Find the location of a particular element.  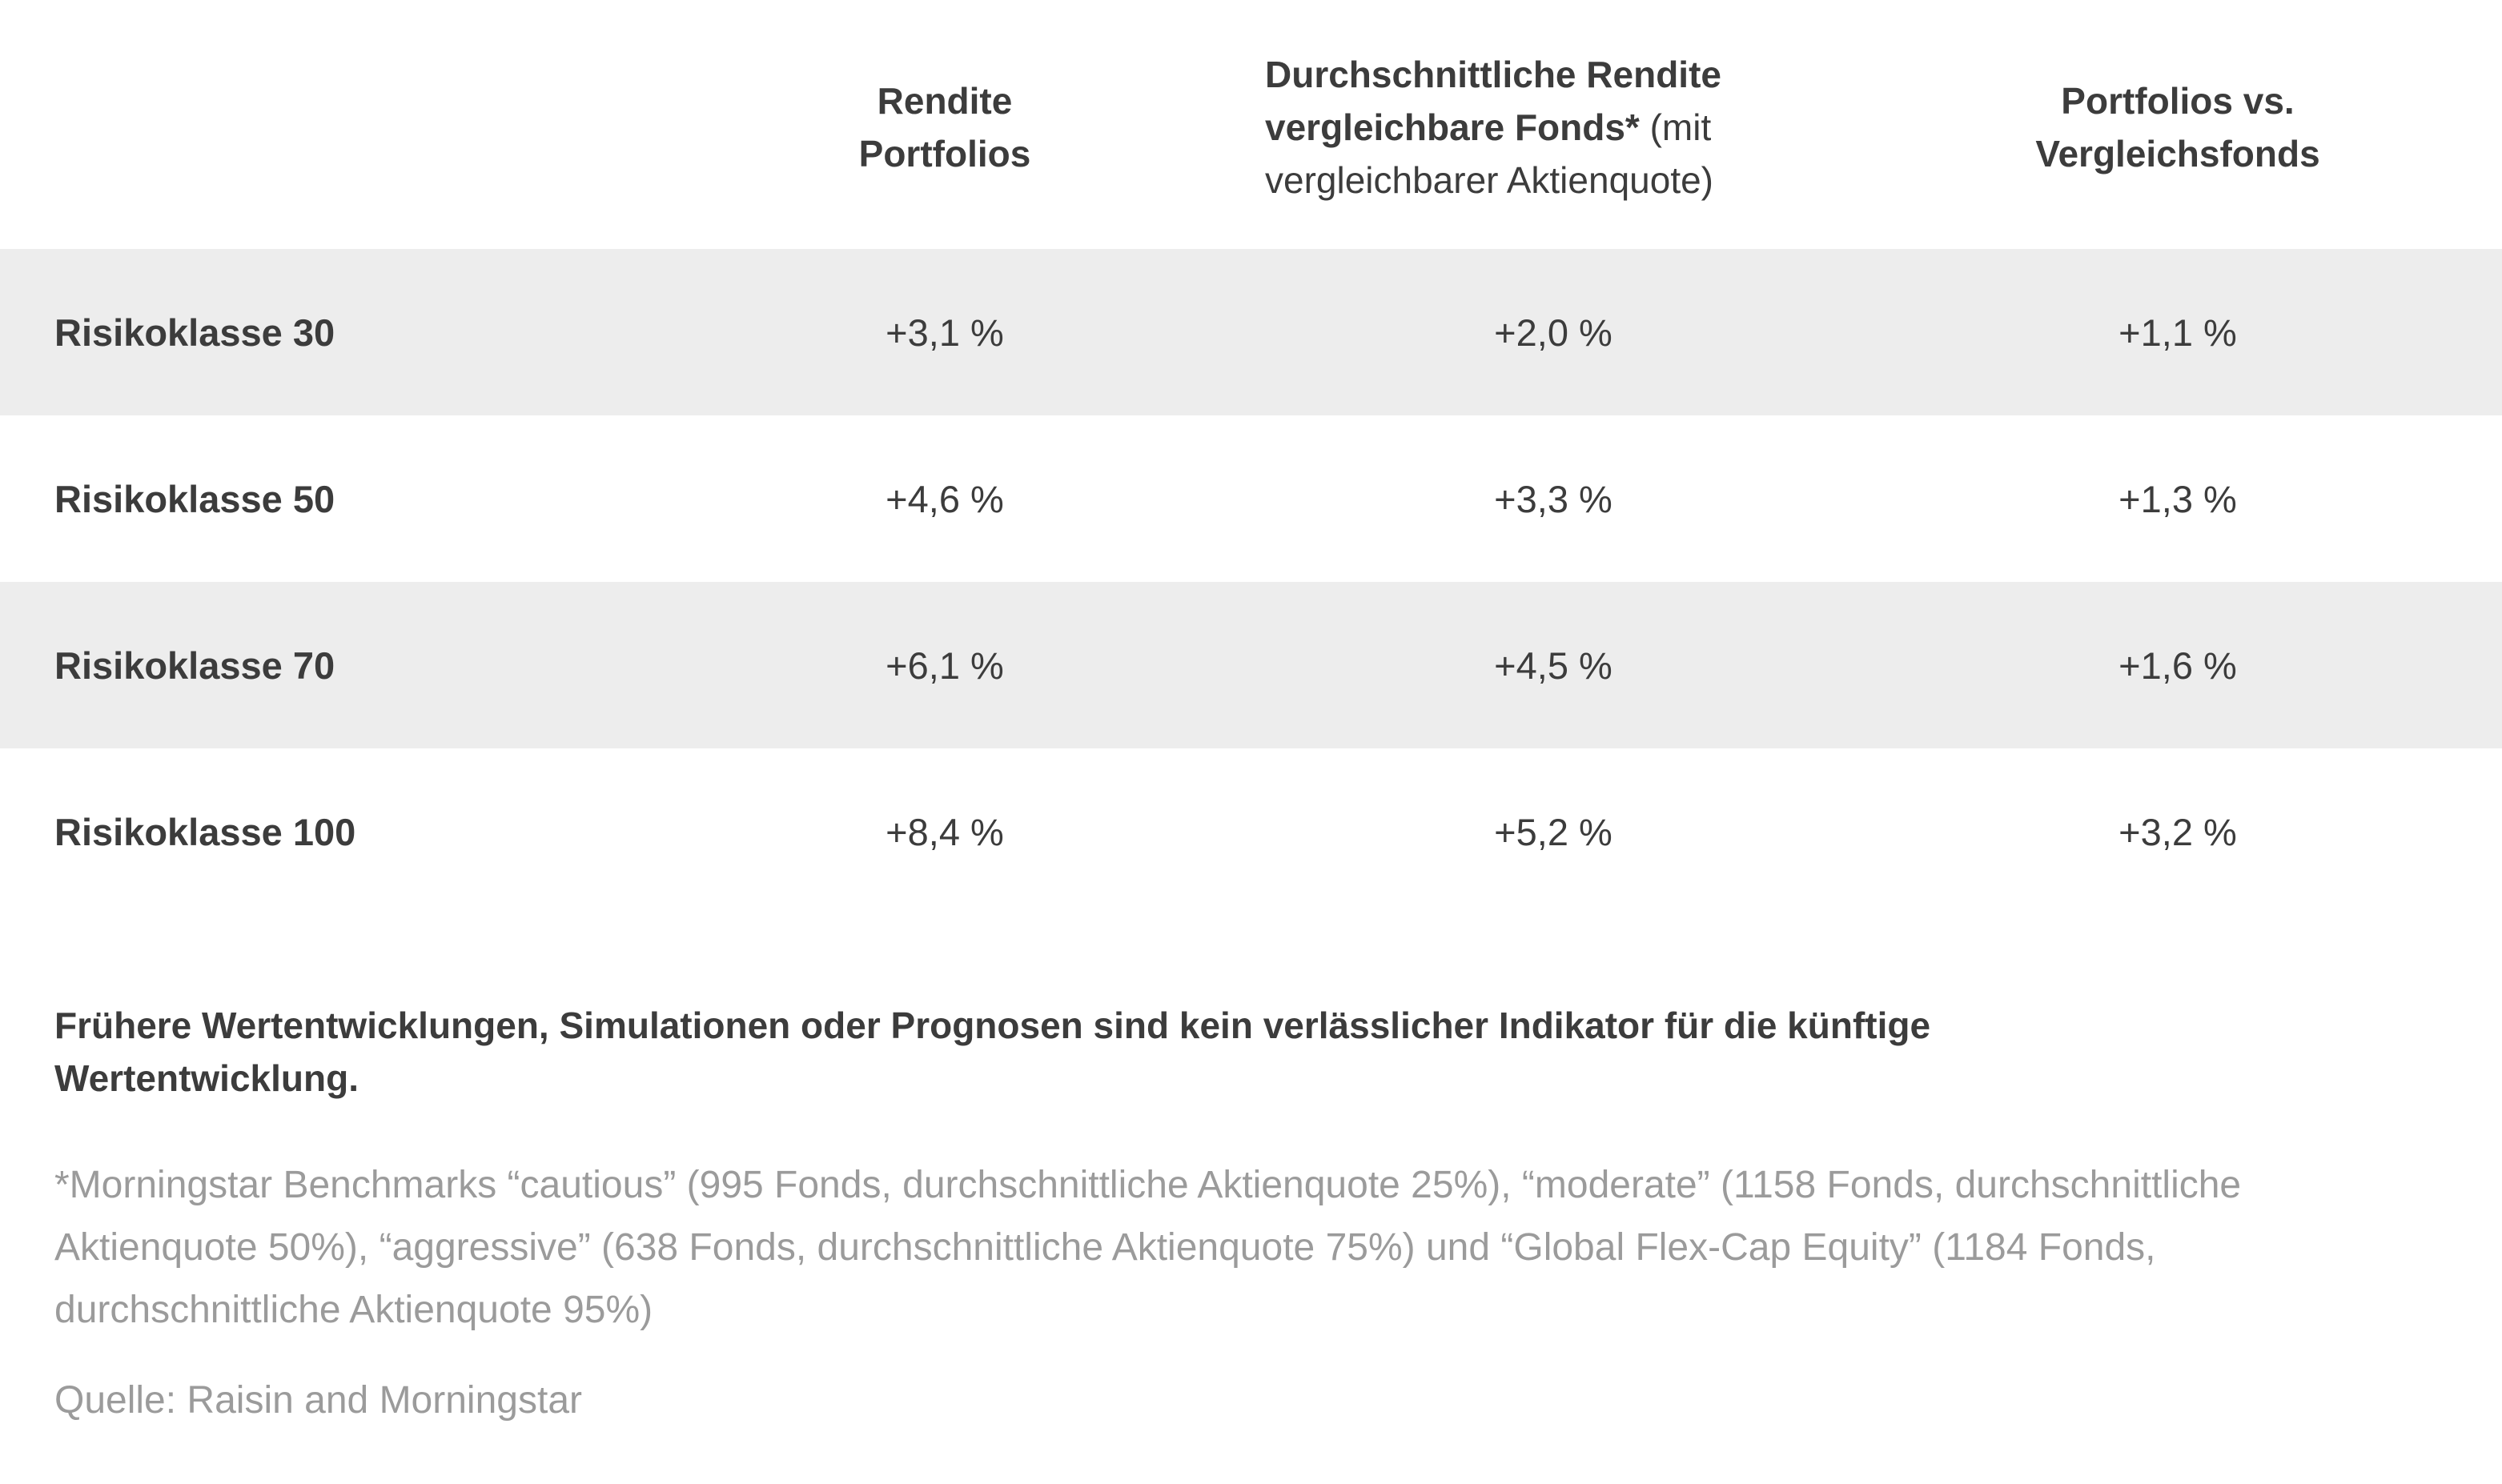

row-label: Risikoklasse 30 is located at coordinates (195, 332).